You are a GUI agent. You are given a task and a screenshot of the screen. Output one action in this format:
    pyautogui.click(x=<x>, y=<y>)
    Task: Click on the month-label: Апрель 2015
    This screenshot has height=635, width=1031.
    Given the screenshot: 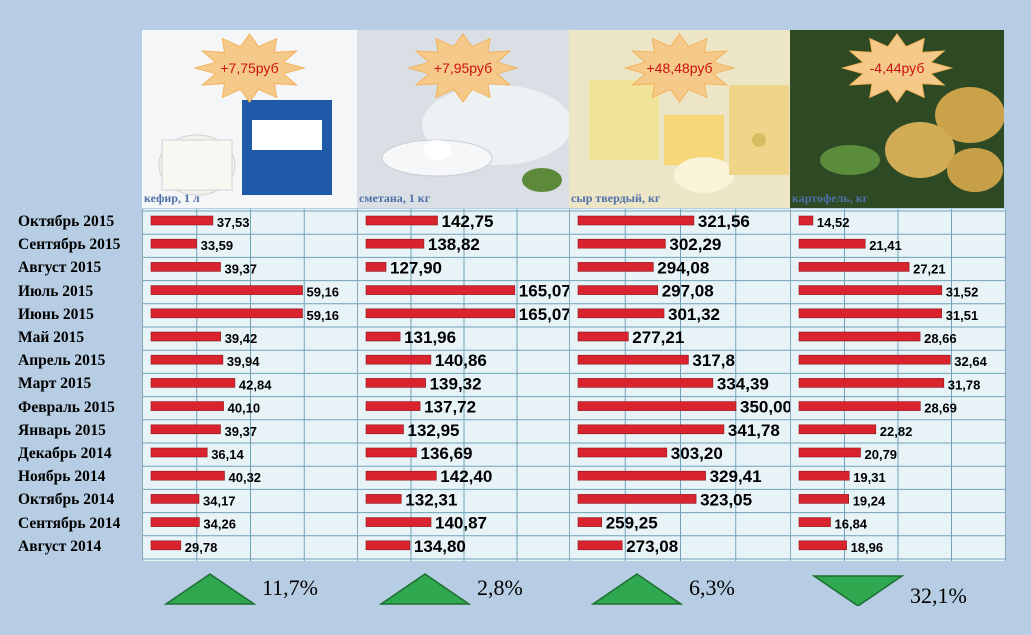 What is the action you would take?
    pyautogui.click(x=62, y=361)
    